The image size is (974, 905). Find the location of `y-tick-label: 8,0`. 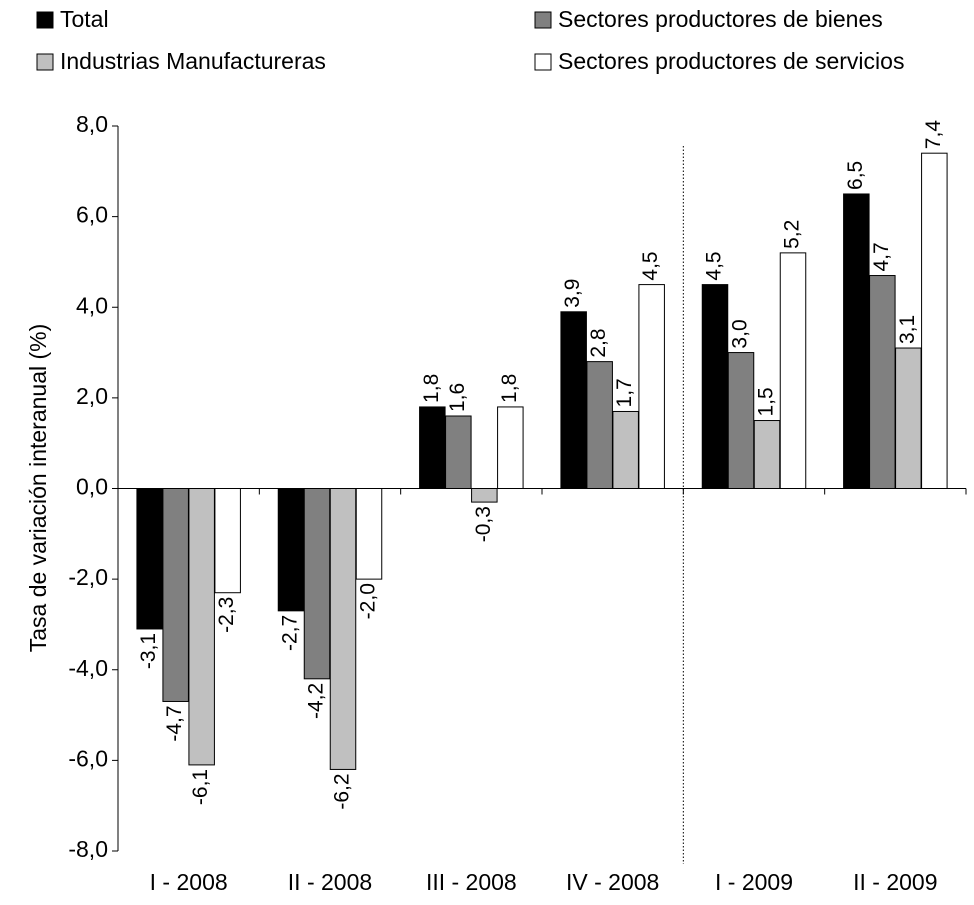

y-tick-label: 8,0 is located at coordinates (92, 124).